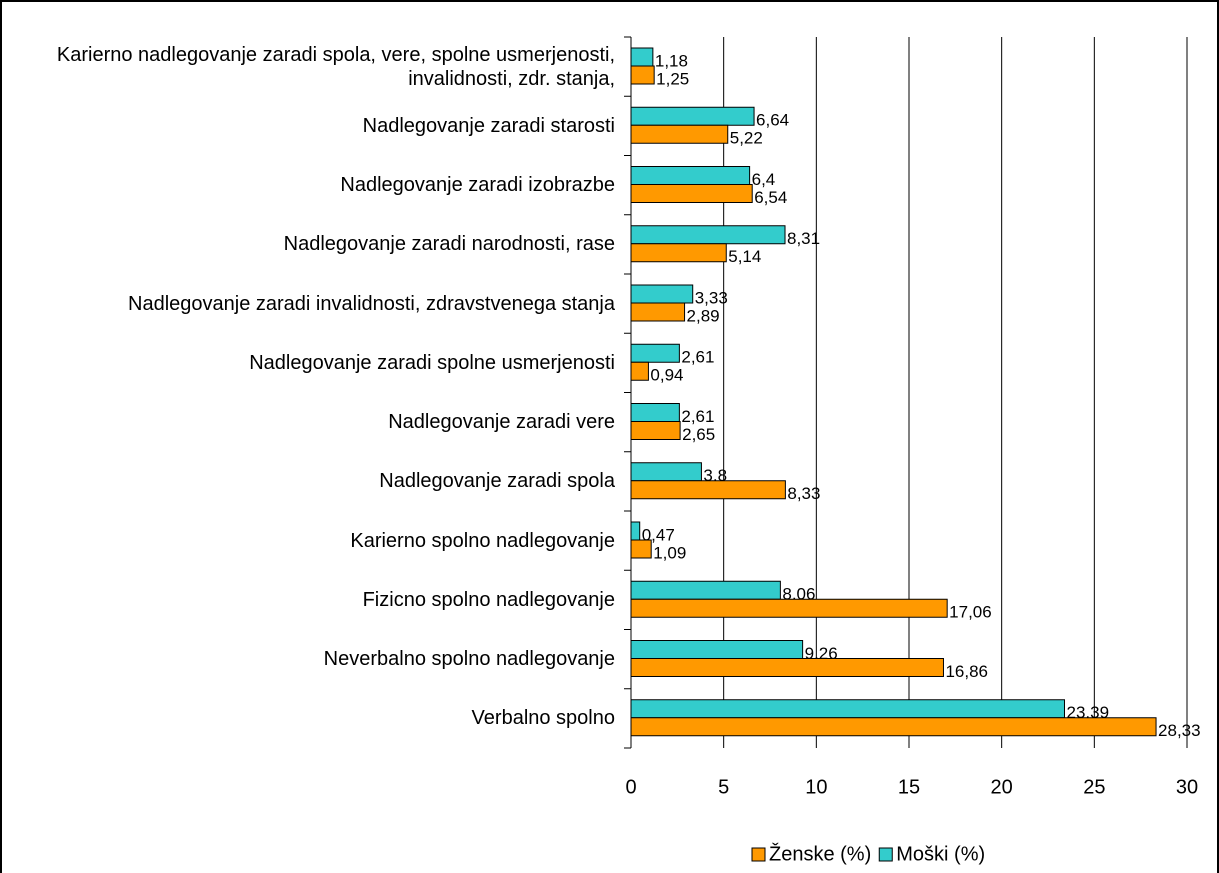 This screenshot has height=873, width=1219. What do you see at coordinates (1187, 787) in the screenshot?
I see `x-tick-label: 30` at bounding box center [1187, 787].